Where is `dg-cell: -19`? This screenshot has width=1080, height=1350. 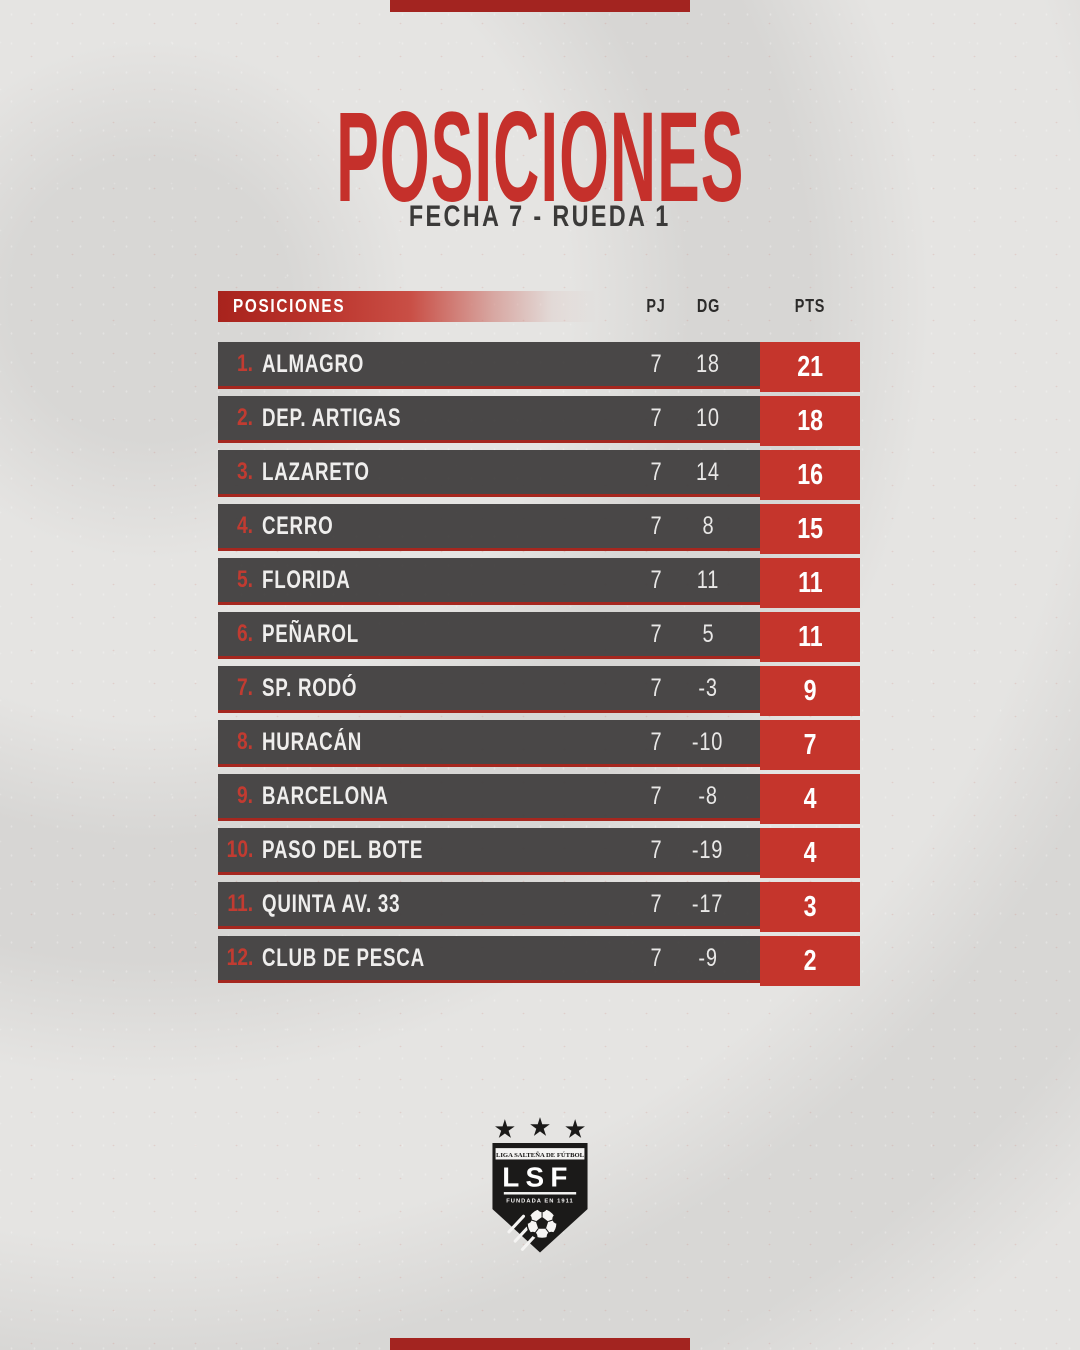 dg-cell: -19 is located at coordinates (708, 849).